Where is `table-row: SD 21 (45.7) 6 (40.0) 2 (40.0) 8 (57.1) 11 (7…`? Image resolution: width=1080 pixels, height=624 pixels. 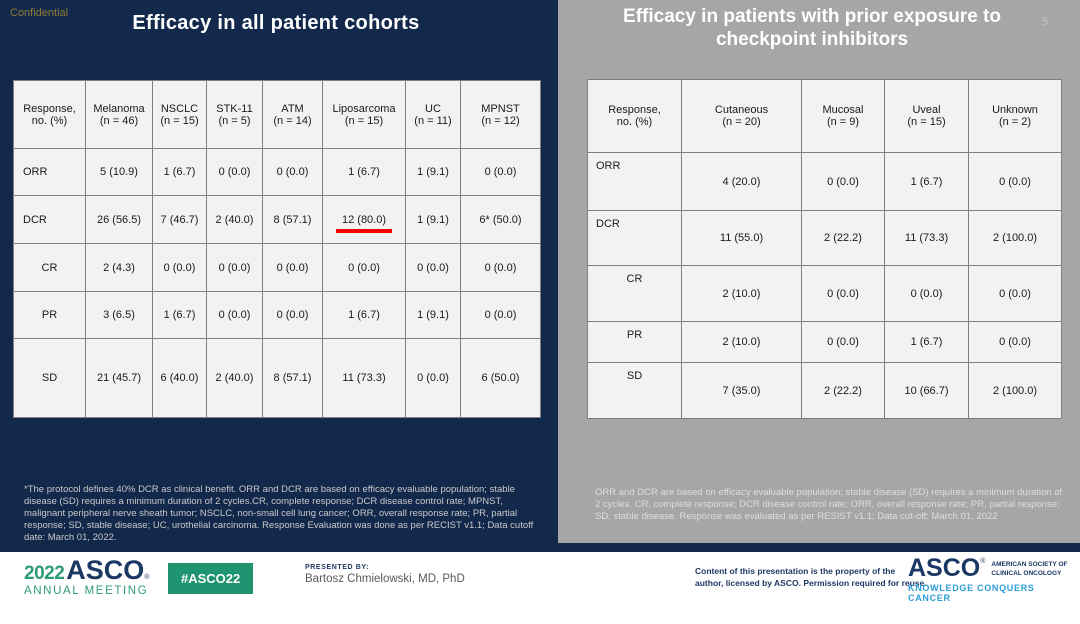
table-row: SD 21 (45.7) 6 (40.0) 2 (40.0) 8 (57.1) 11 (7… is located at coordinates (277, 378).